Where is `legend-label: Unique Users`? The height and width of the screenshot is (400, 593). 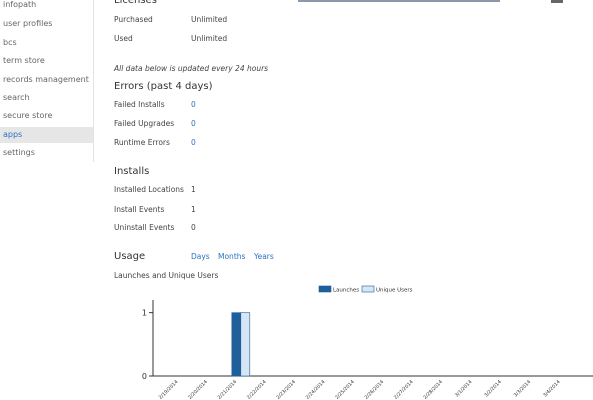
legend-label: Unique Users is located at coordinates (394, 291).